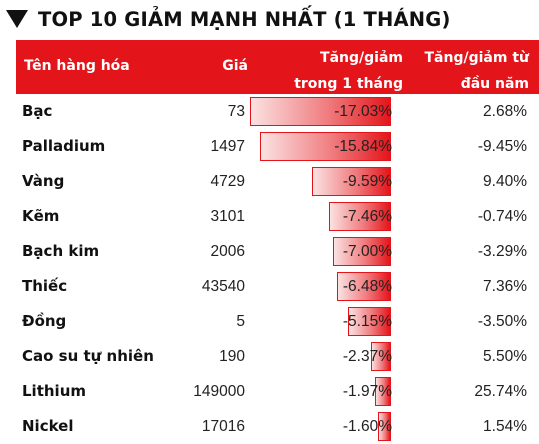 The width and height of the screenshot is (539, 444). Describe the element at coordinates (48, 426) in the screenshot. I see `commodity-name: Nickel` at that location.